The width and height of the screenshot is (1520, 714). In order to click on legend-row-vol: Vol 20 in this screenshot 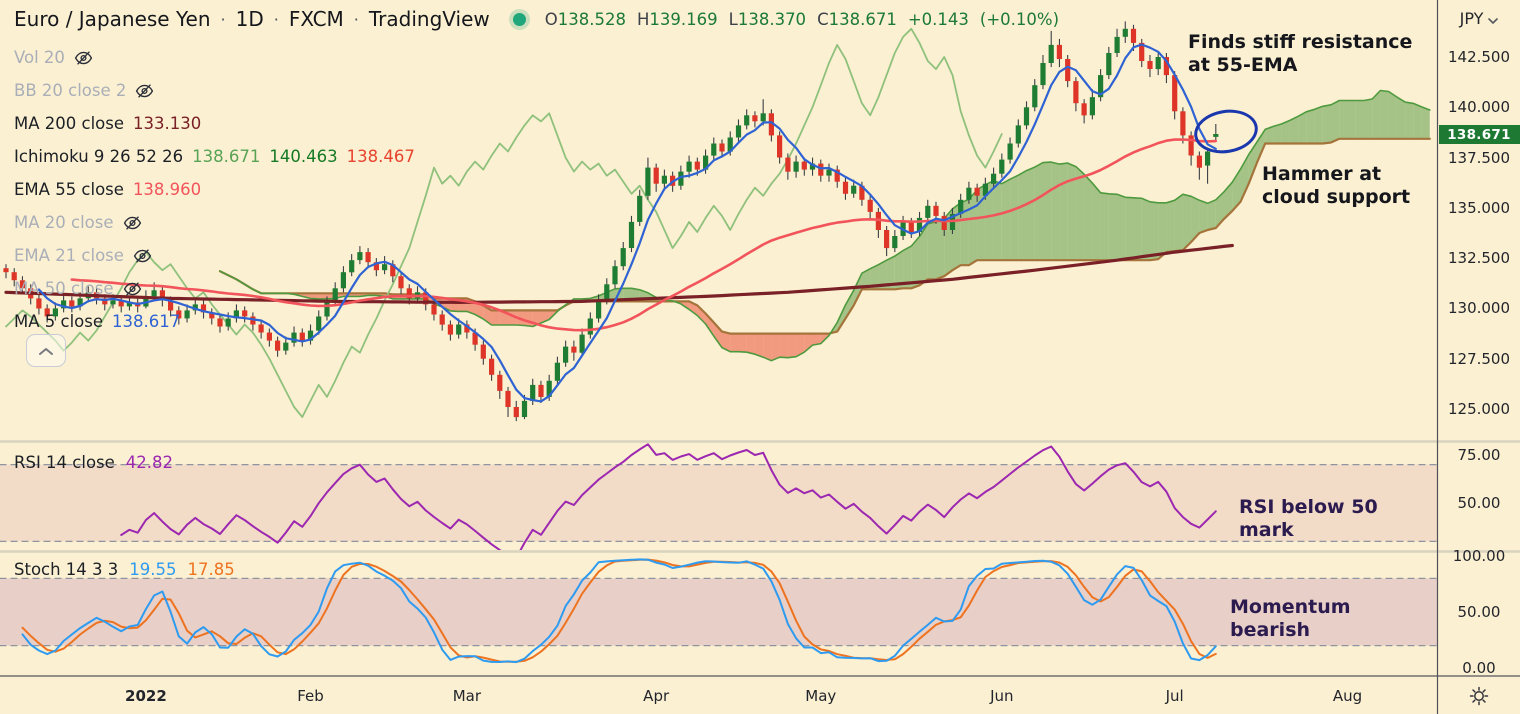, I will do `click(214, 57)`.